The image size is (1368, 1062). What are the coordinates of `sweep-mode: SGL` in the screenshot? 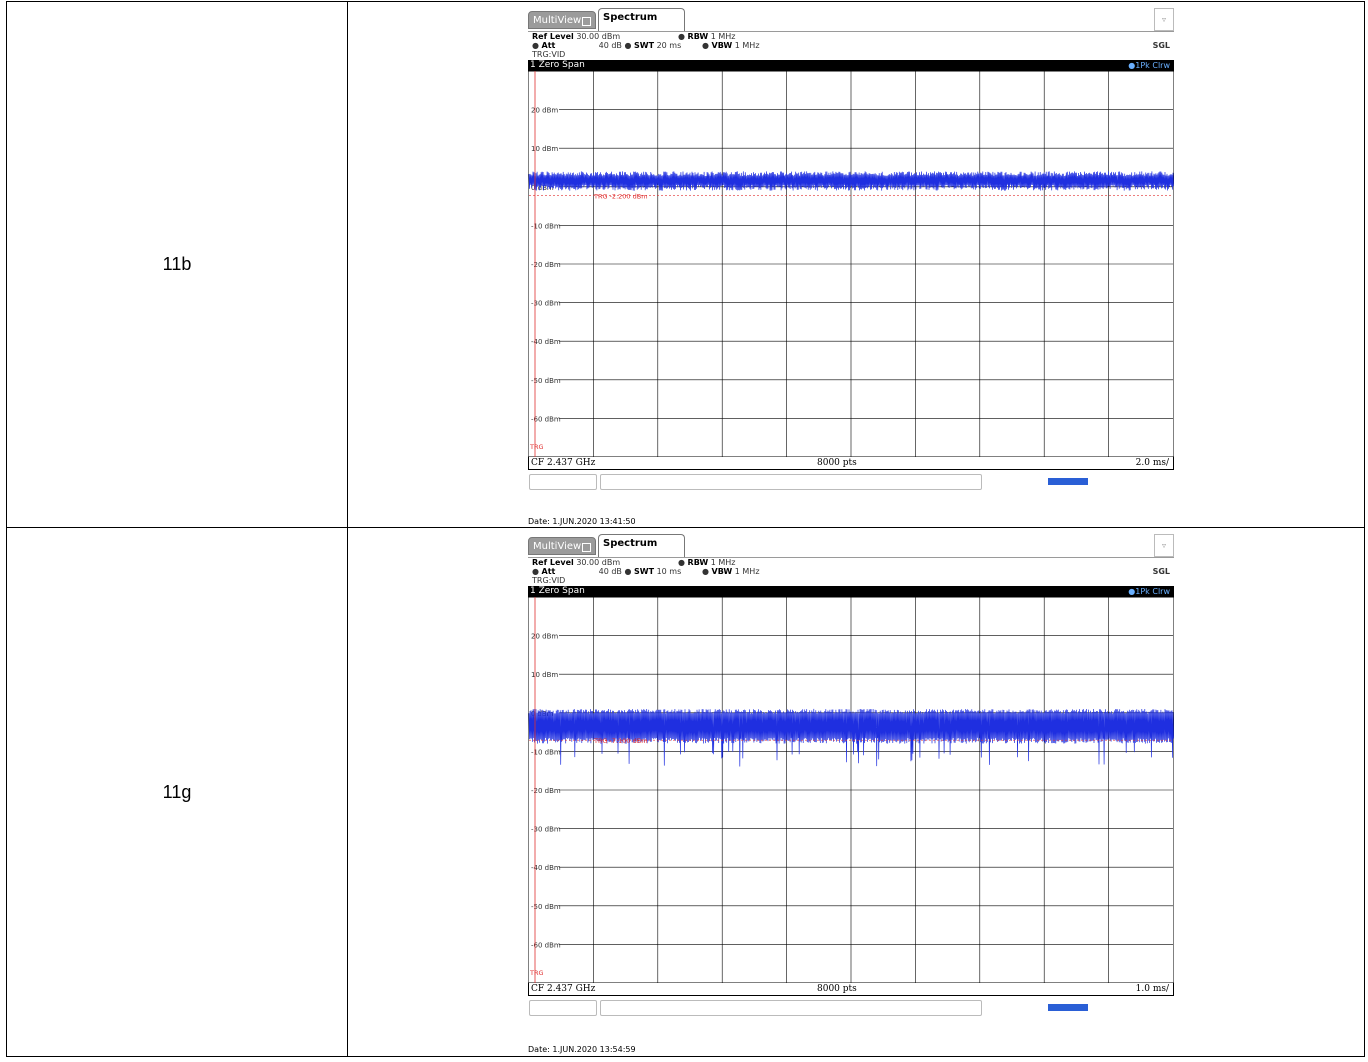 It's located at (1161, 571).